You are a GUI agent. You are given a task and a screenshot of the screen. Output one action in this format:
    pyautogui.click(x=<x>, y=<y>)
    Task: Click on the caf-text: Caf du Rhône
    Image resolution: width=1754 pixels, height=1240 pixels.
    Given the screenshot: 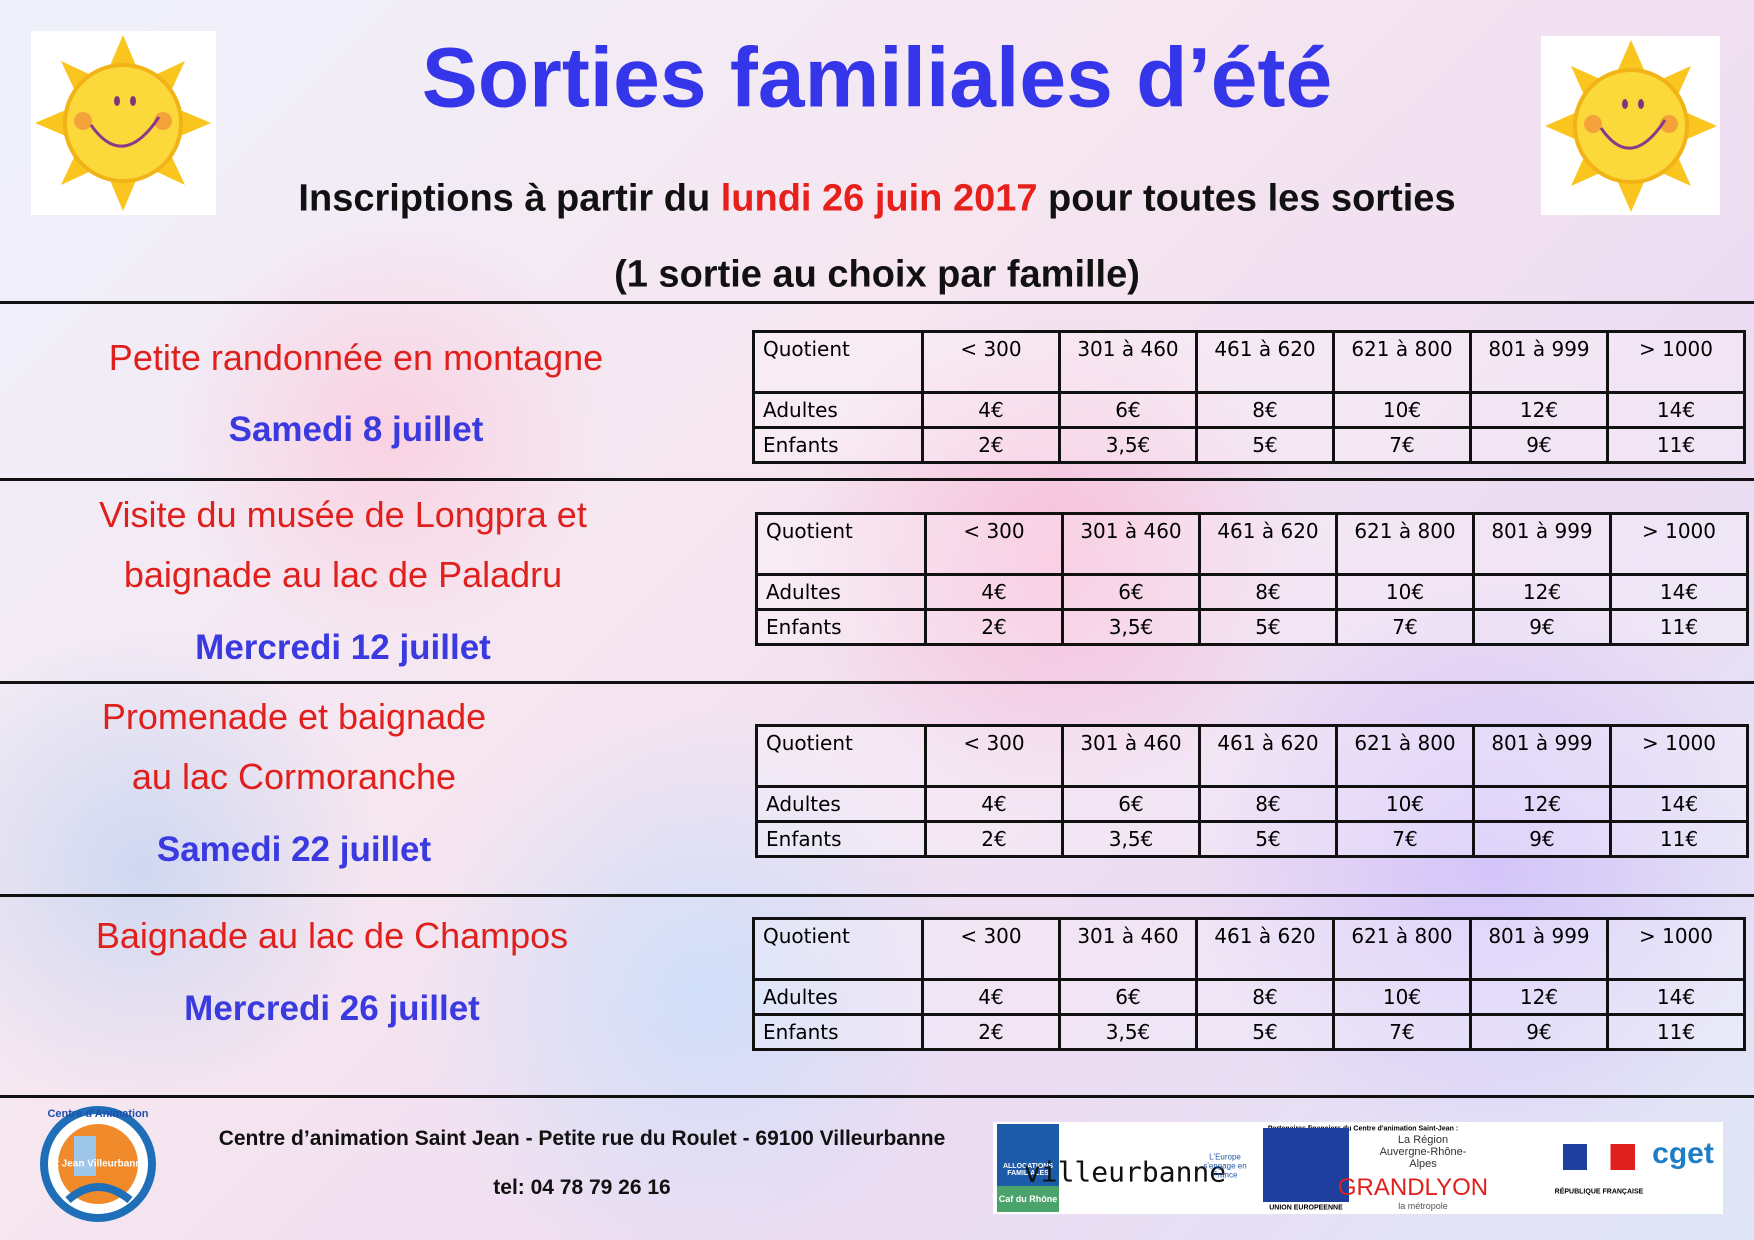 What is the action you would take?
    pyautogui.click(x=1028, y=1199)
    